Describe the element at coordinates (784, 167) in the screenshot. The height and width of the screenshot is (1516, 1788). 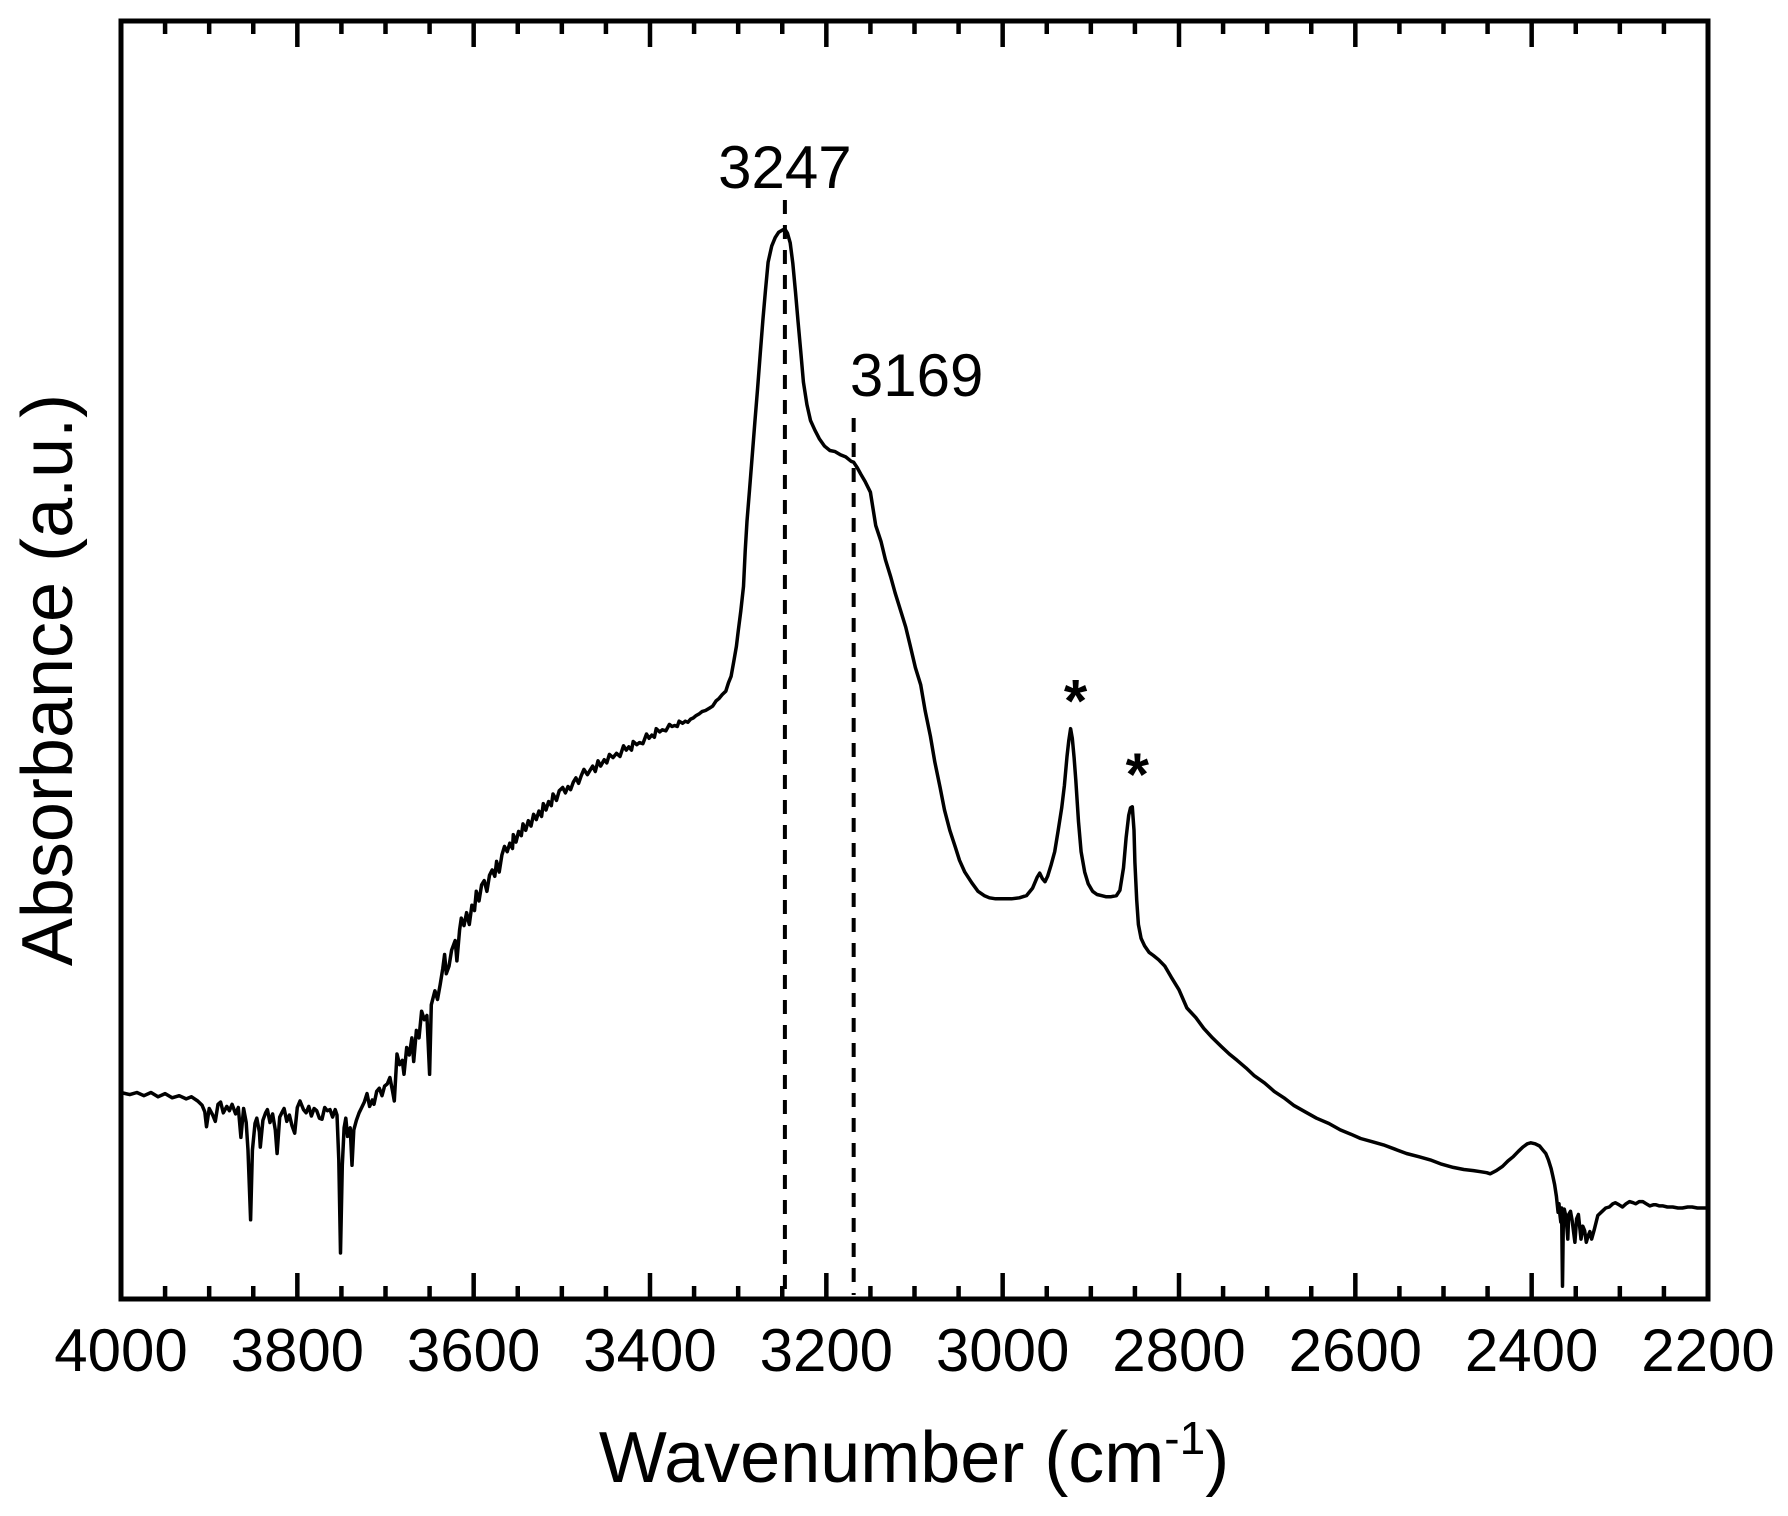
I see `peak-label-3247: 3247` at that location.